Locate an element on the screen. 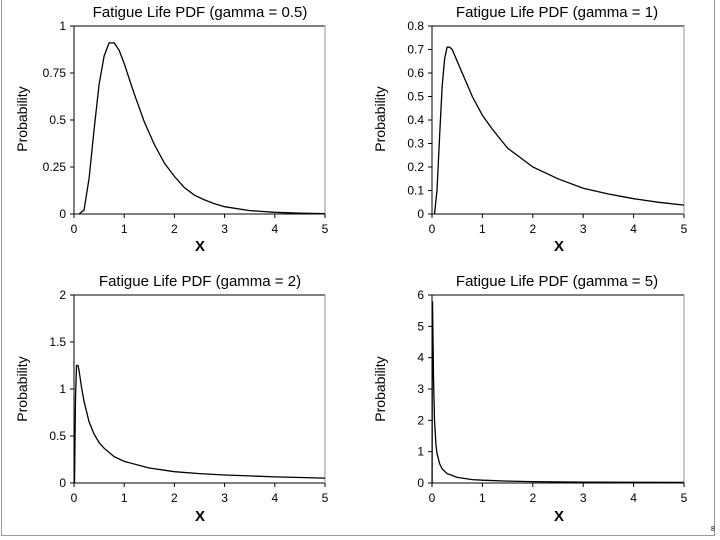  y-tick-label: 6 is located at coordinates (420, 295).